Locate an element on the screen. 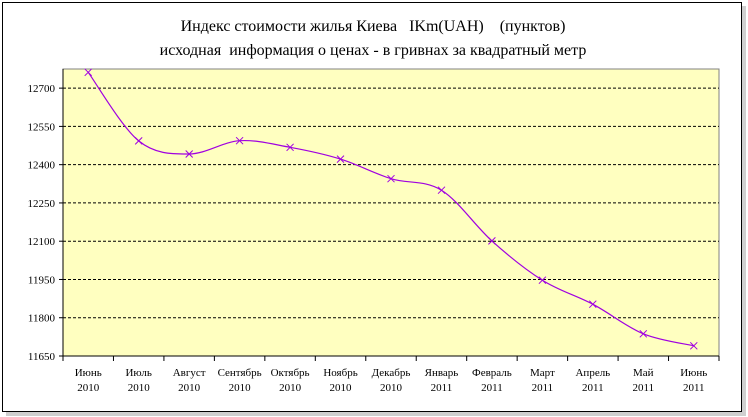 This screenshot has height=417, width=748. x-tick-label: Февраль 2011 is located at coordinates (492, 380).